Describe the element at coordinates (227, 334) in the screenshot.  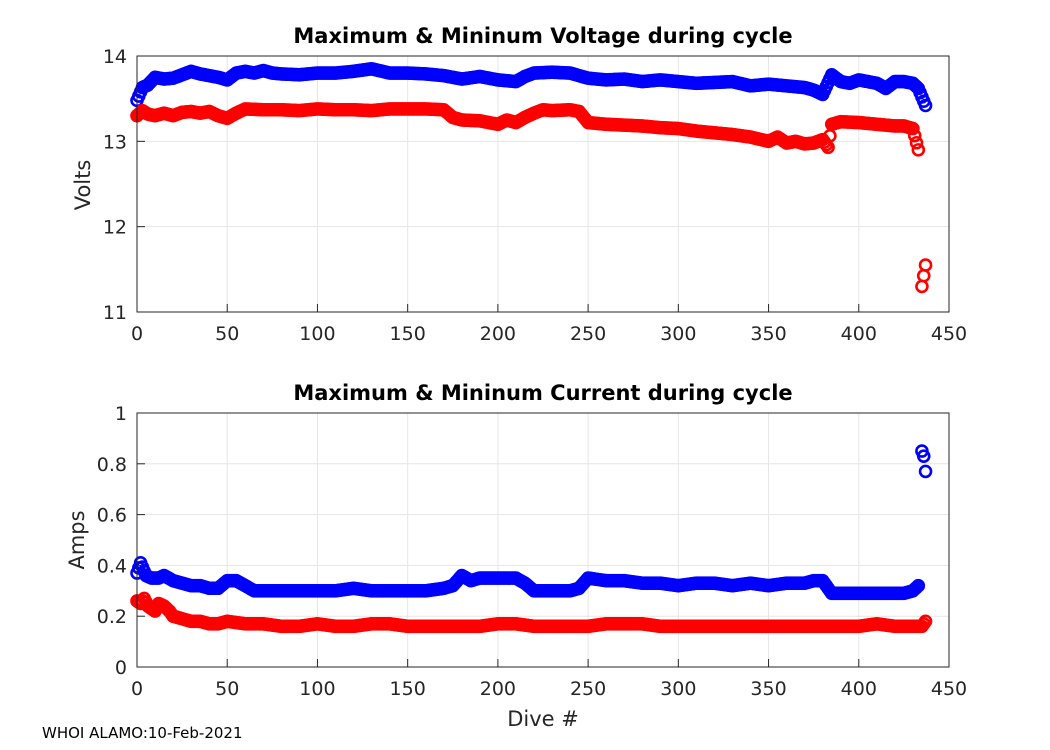
I see `voltage-x-tick-label: 50` at that location.